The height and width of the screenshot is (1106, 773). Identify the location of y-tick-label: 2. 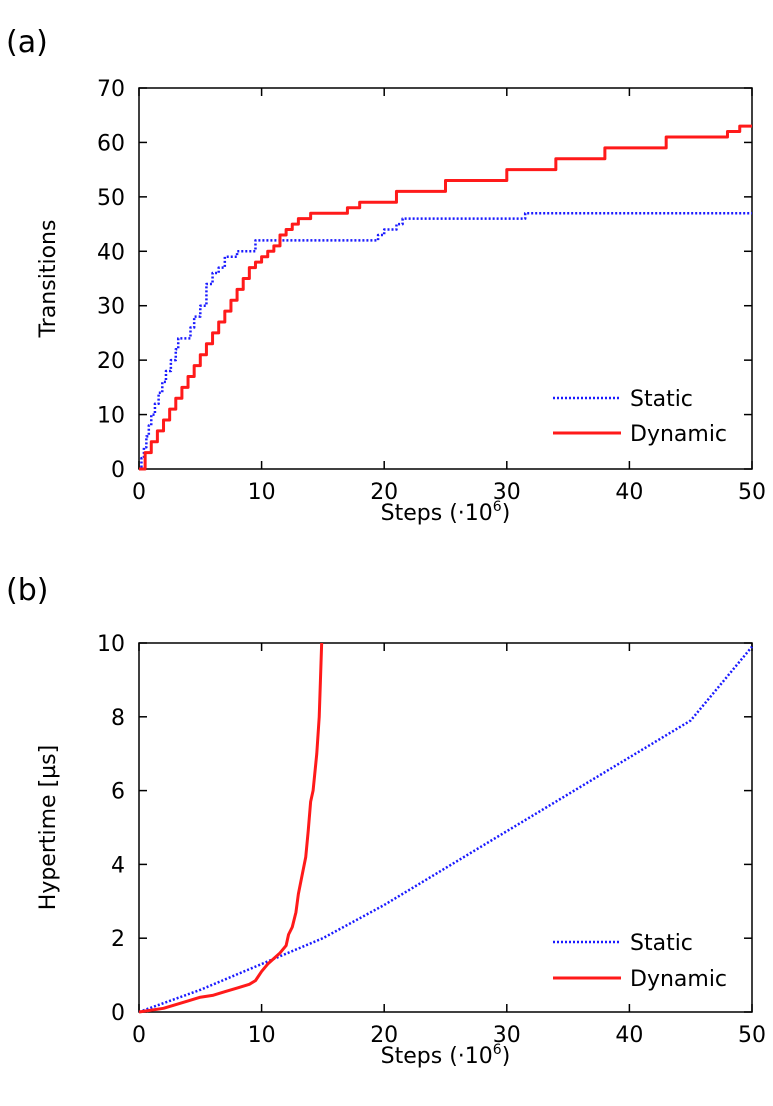
(118, 939).